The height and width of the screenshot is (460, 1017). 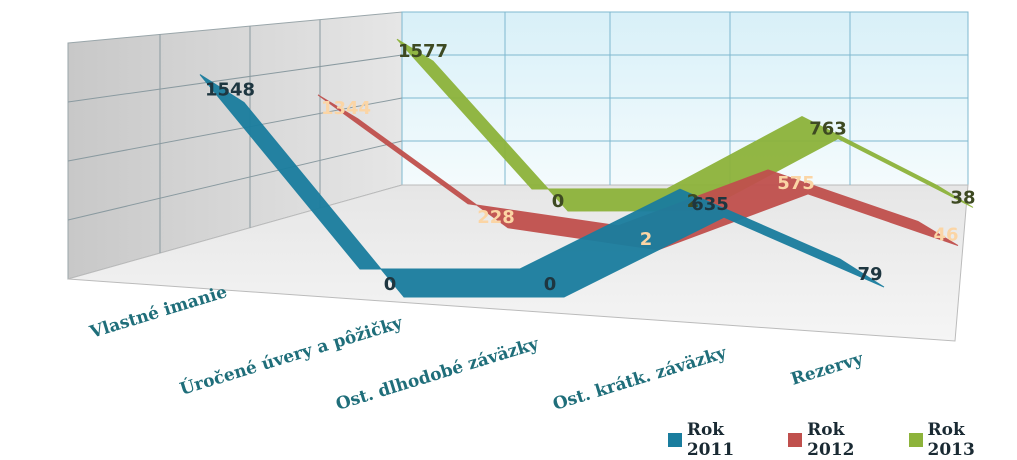 I want to click on legend-entry: Rok 2013, so click(x=962, y=440).